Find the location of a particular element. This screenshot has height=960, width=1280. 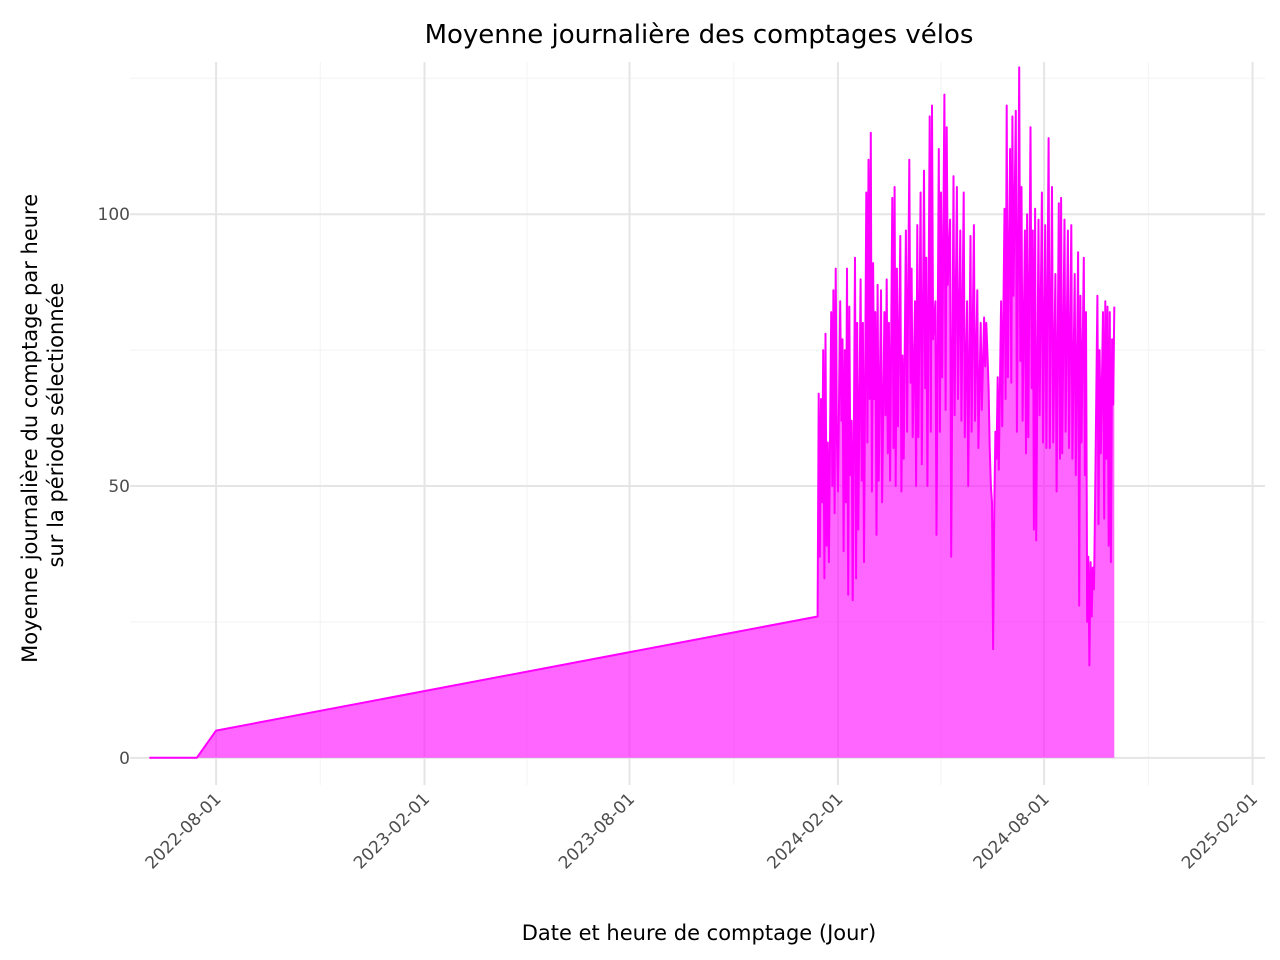

y-tick-labels: 0 50 100 is located at coordinates (114, 487).